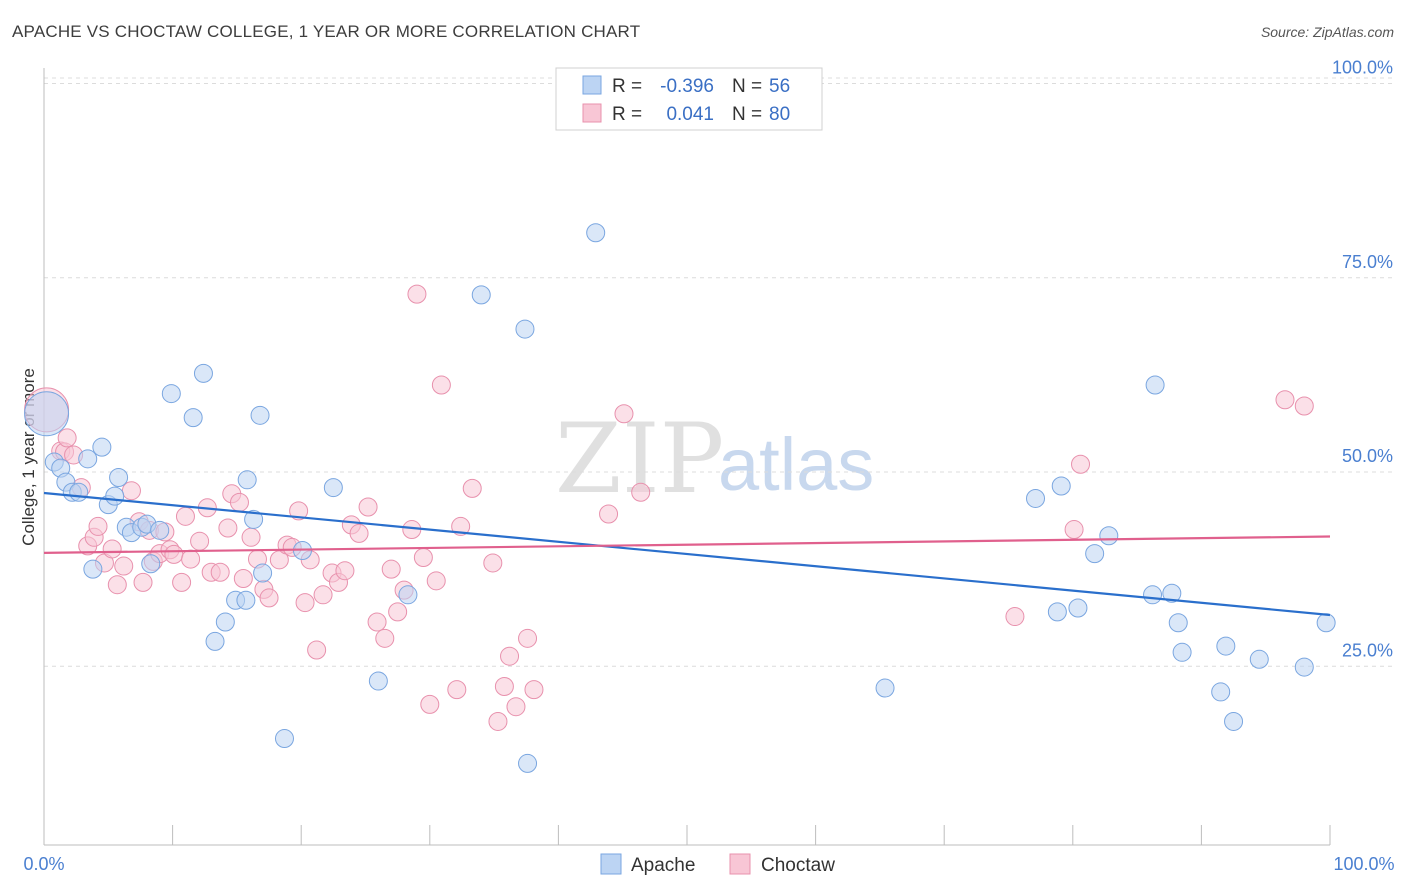 The height and width of the screenshot is (892, 1406). I want to click on y-tick-label: 50.0%, so click(1367, 456).